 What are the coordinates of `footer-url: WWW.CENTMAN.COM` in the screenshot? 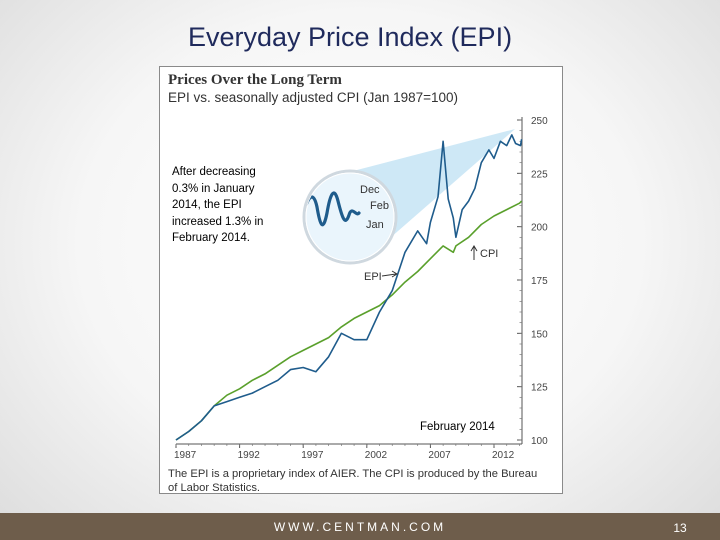 It's located at (360, 527).